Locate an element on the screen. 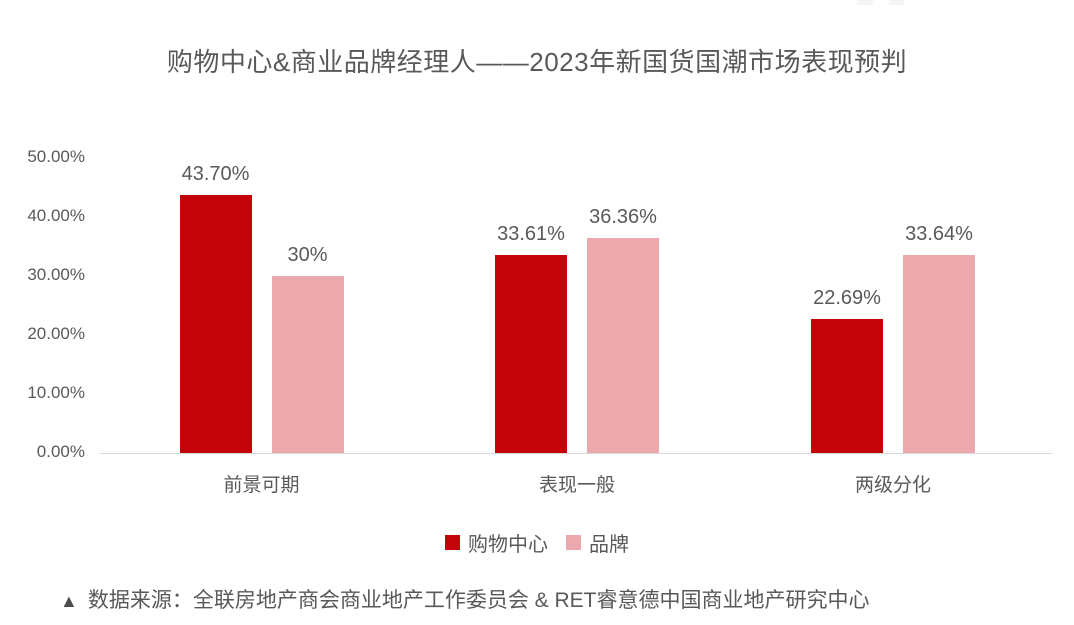 Image resolution: width=1074 pixels, height=625 pixels. bar-value-label: 36.36% is located at coordinates (623, 217).